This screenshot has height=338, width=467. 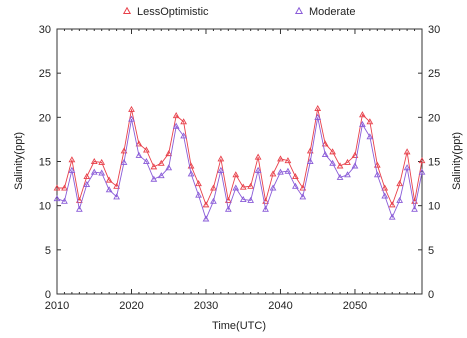 I want to click on x-tick-label: 2030, so click(x=206, y=306).